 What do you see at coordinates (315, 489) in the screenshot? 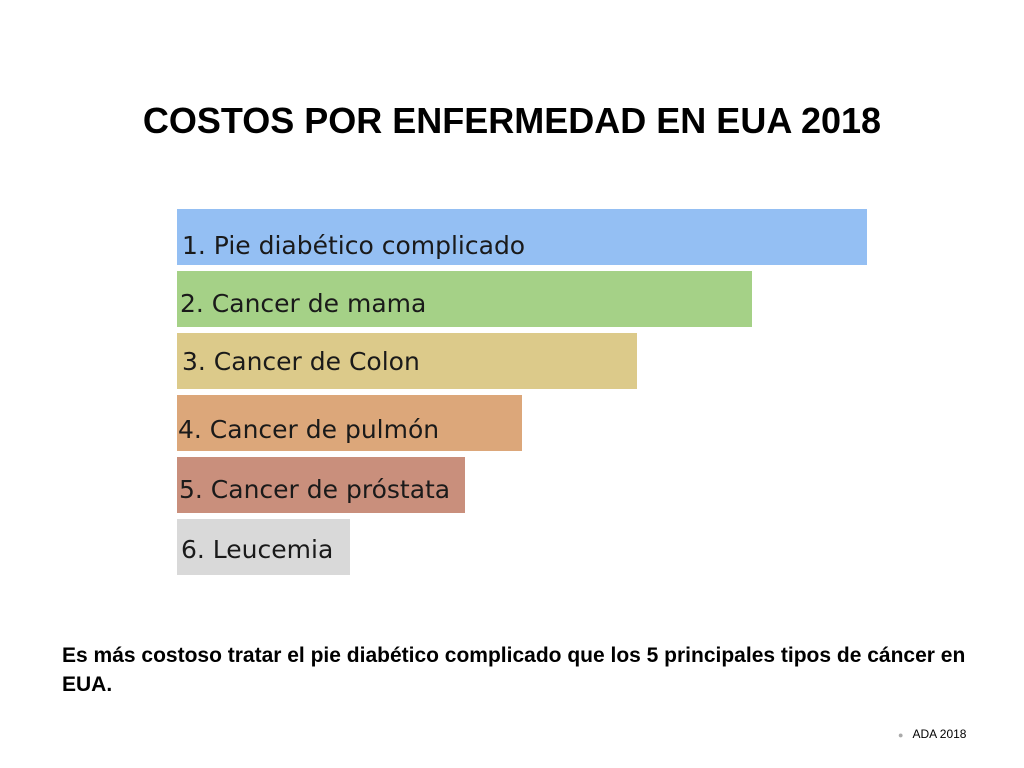
I see `bar-label-5: 5. Cancer de próstata` at bounding box center [315, 489].